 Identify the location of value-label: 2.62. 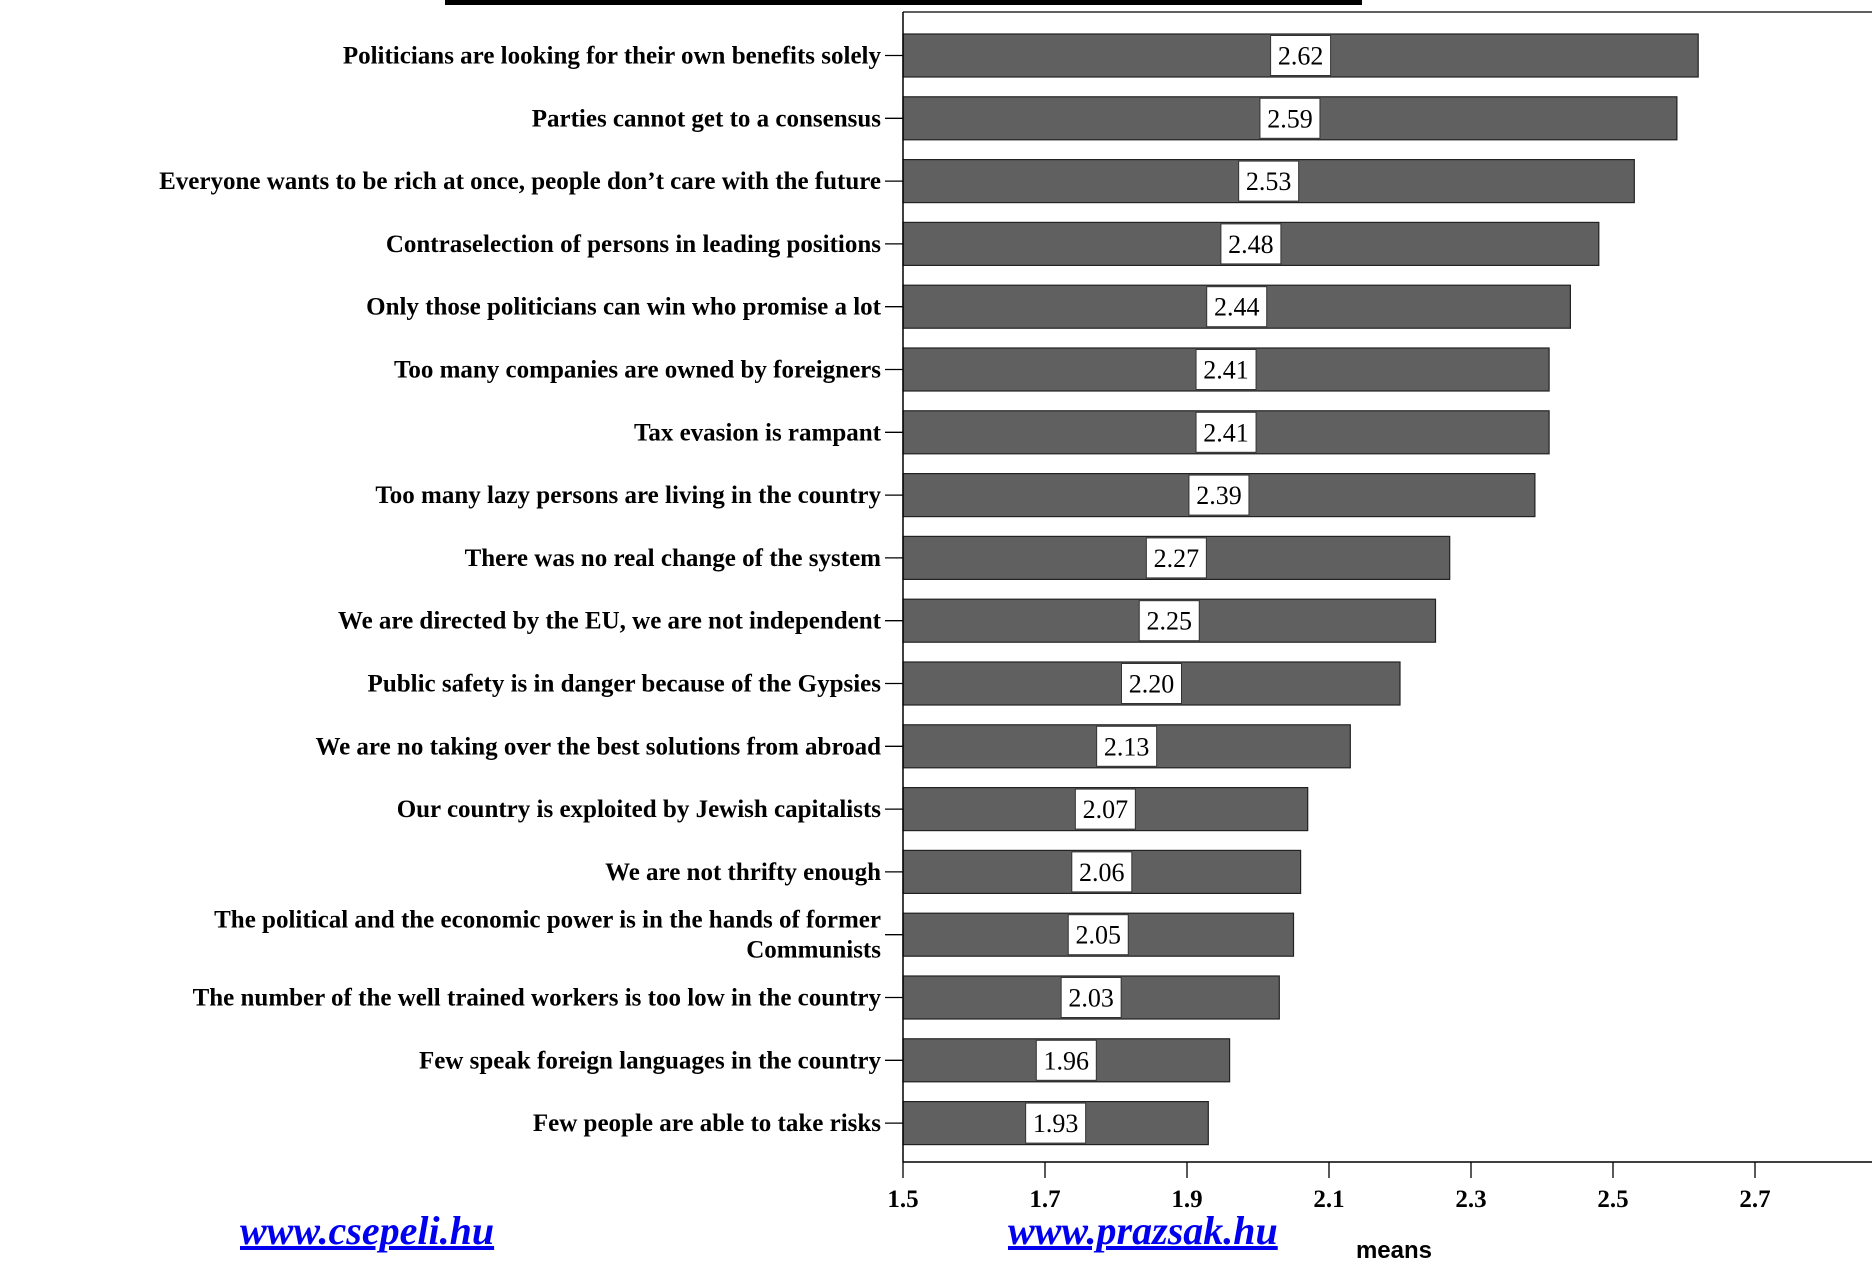
(1301, 56).